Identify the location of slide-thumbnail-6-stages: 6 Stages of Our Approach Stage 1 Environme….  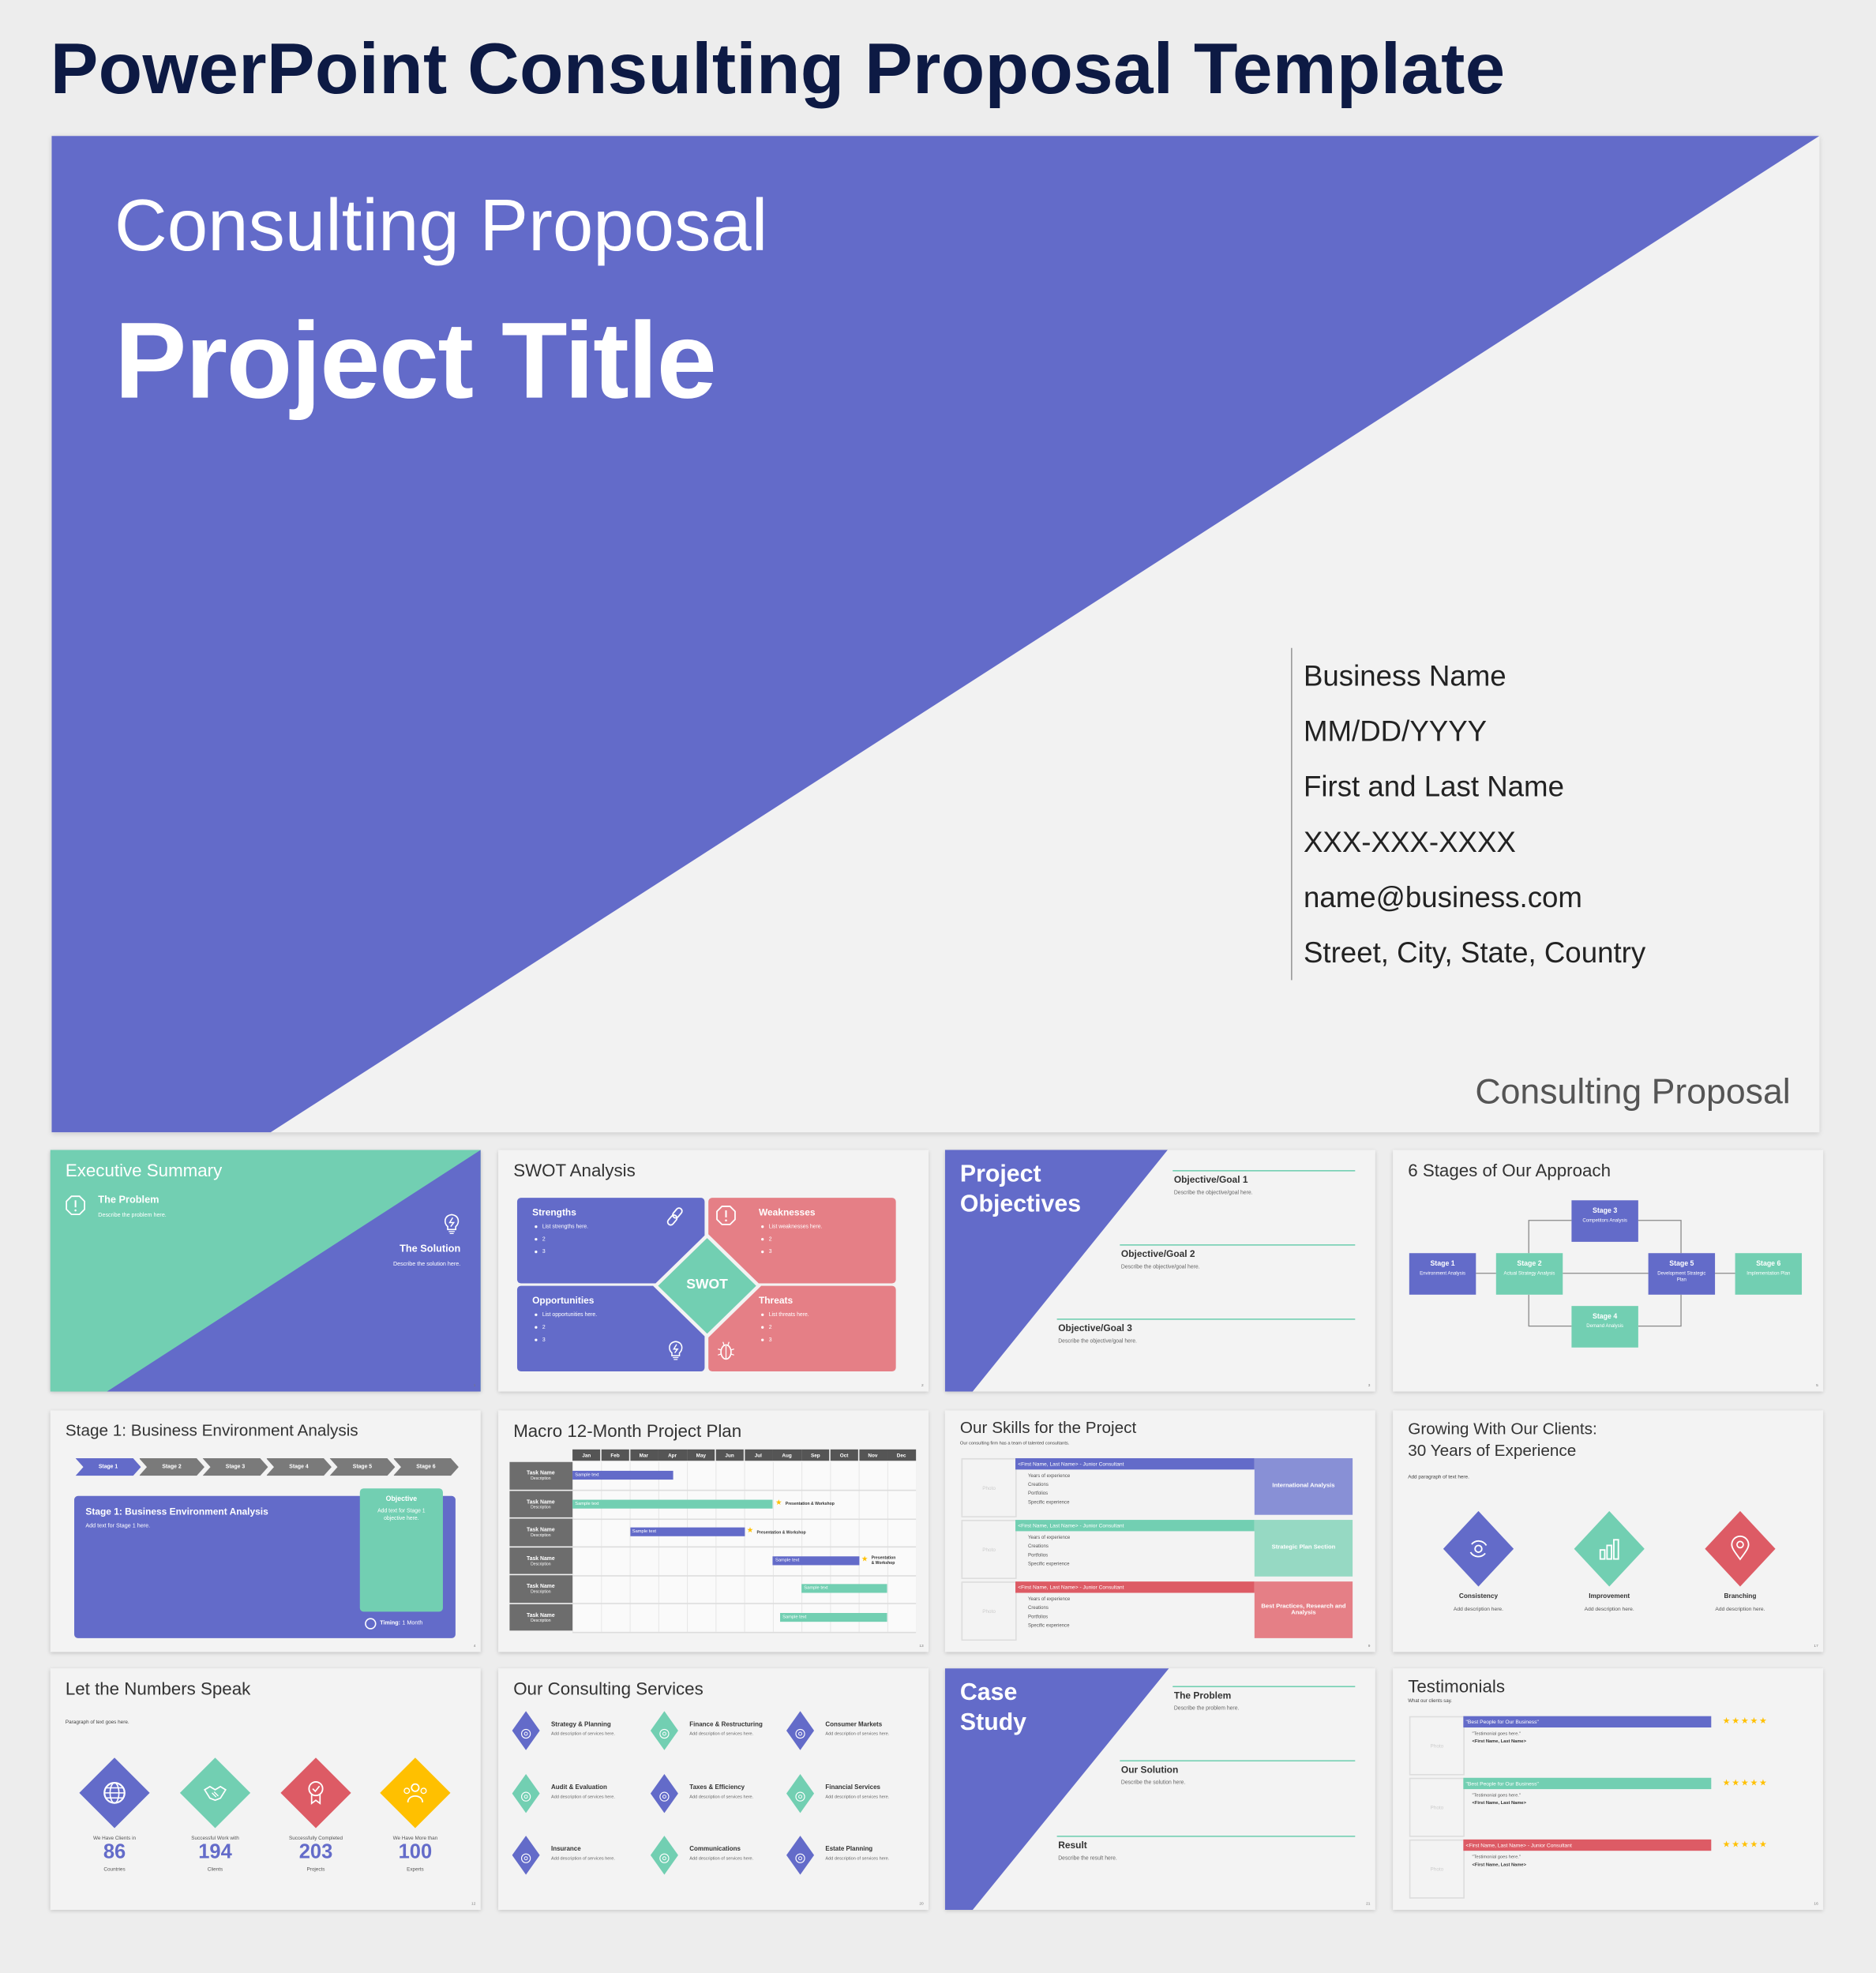
(1608, 1271).